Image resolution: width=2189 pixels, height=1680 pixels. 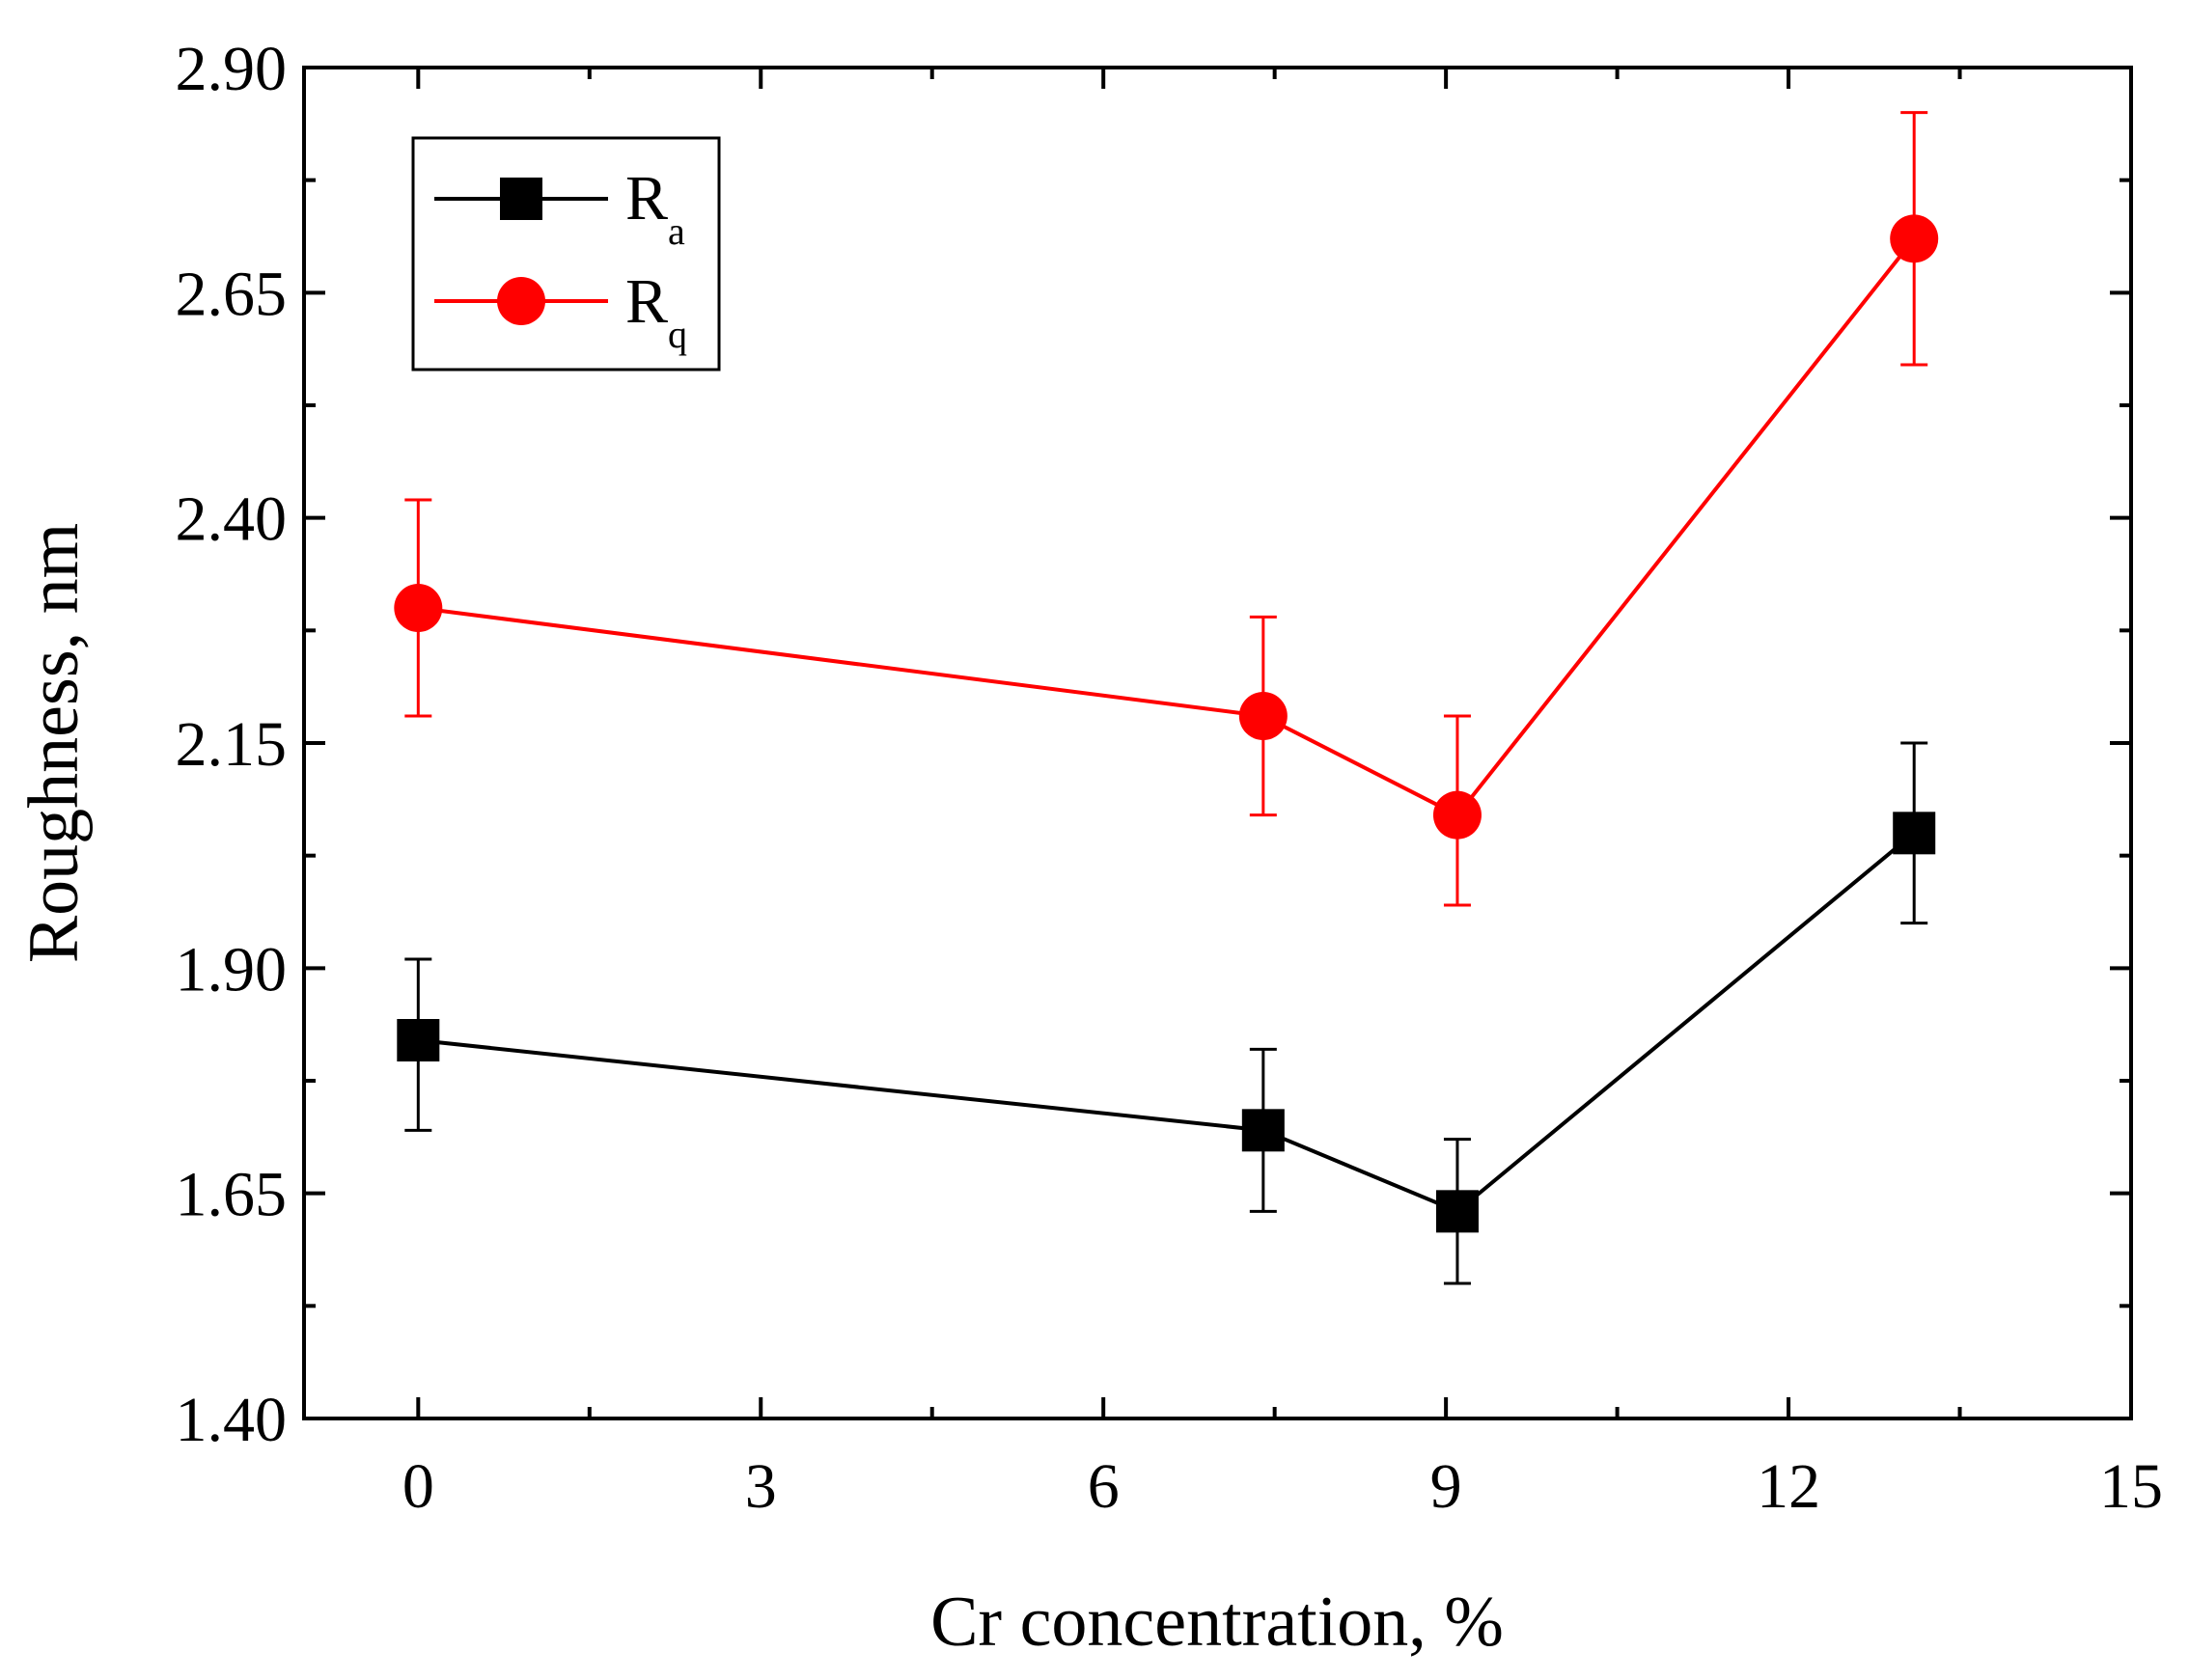 What do you see at coordinates (232, 1195) in the screenshot?
I see `y-tick-label: 1.65` at bounding box center [232, 1195].